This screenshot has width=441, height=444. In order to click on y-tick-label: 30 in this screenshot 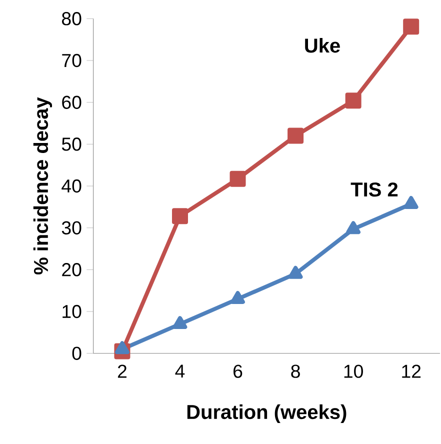, I will do `click(72, 227)`.